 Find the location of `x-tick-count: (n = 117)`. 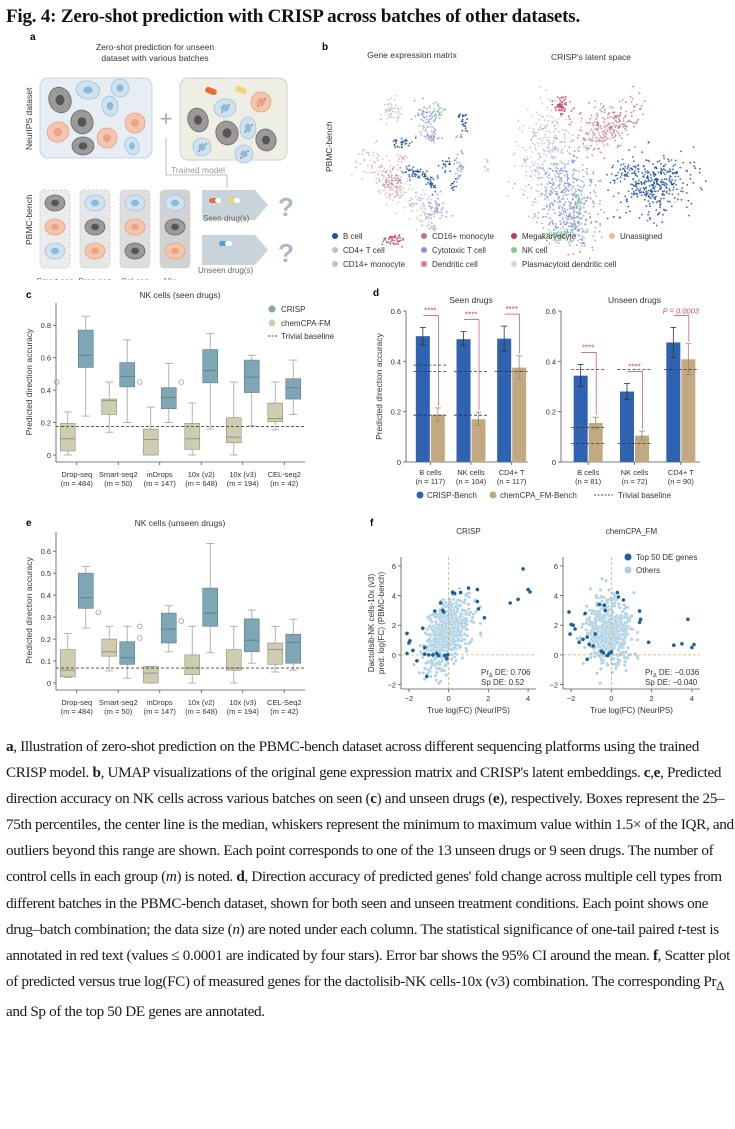

x-tick-count: (n = 117) is located at coordinates (430, 481).